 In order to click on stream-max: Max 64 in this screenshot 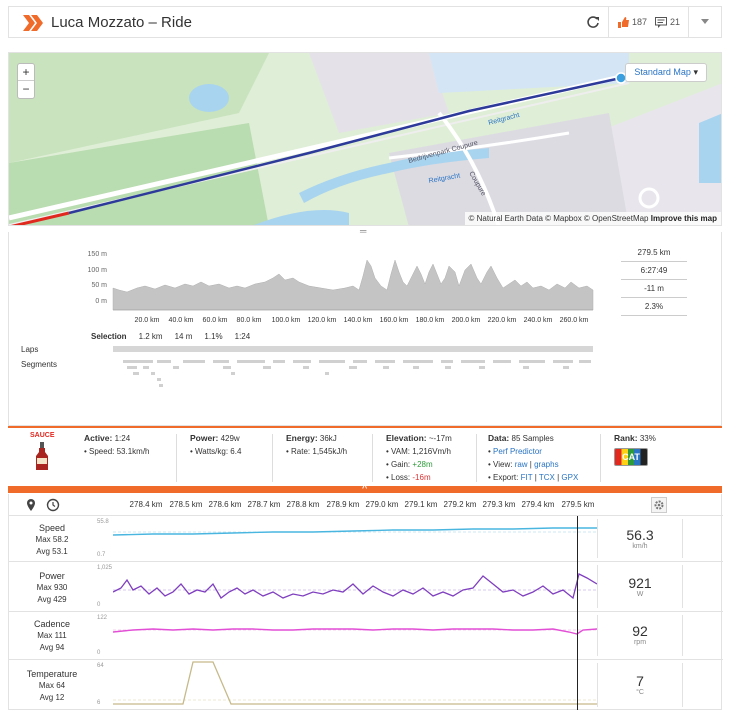, I will do `click(52, 685)`.